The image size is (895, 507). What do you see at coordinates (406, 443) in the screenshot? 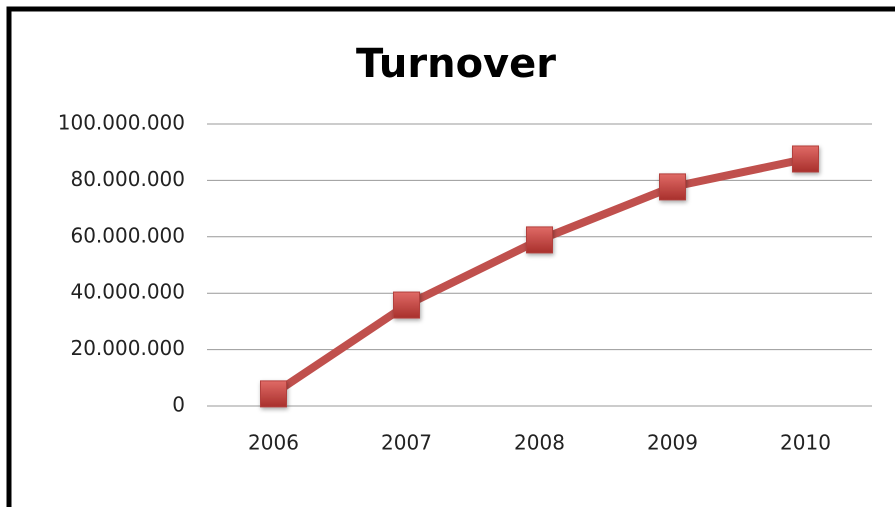
I see `x-tick-label: 2007` at bounding box center [406, 443].